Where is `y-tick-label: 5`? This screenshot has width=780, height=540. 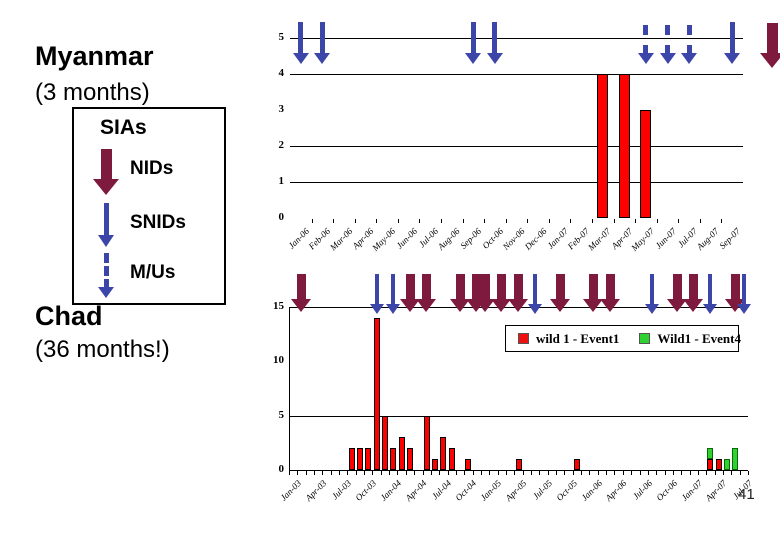
y-tick-label: 5 is located at coordinates (281, 37).